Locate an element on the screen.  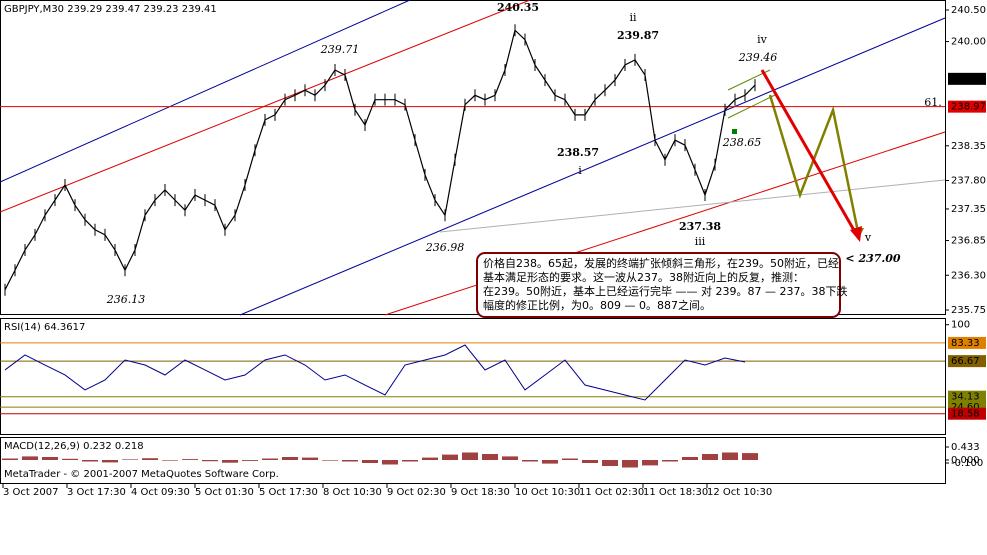
wave-label: 240.35 is located at coordinates (518, 7).